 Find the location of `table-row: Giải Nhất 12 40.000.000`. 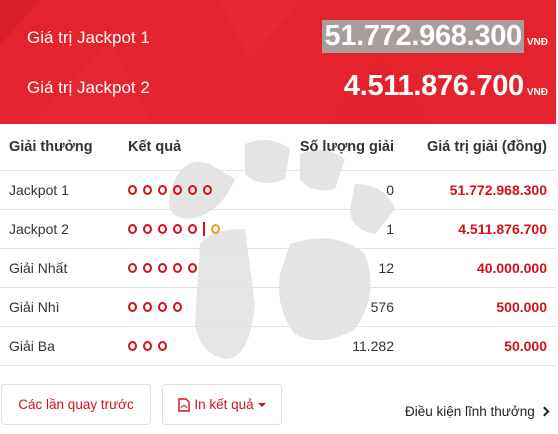

table-row: Giải Nhất 12 40.000.000 is located at coordinates (278, 268).